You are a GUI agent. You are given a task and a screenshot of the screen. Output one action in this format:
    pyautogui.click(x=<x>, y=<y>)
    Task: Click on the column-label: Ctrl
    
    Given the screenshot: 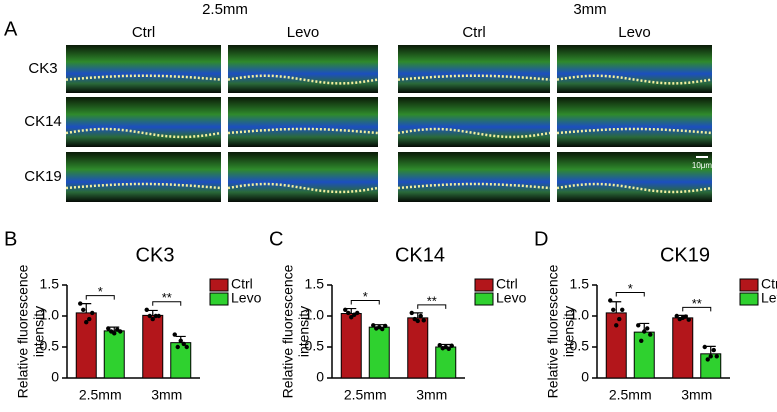 What is the action you would take?
    pyautogui.click(x=473, y=32)
    